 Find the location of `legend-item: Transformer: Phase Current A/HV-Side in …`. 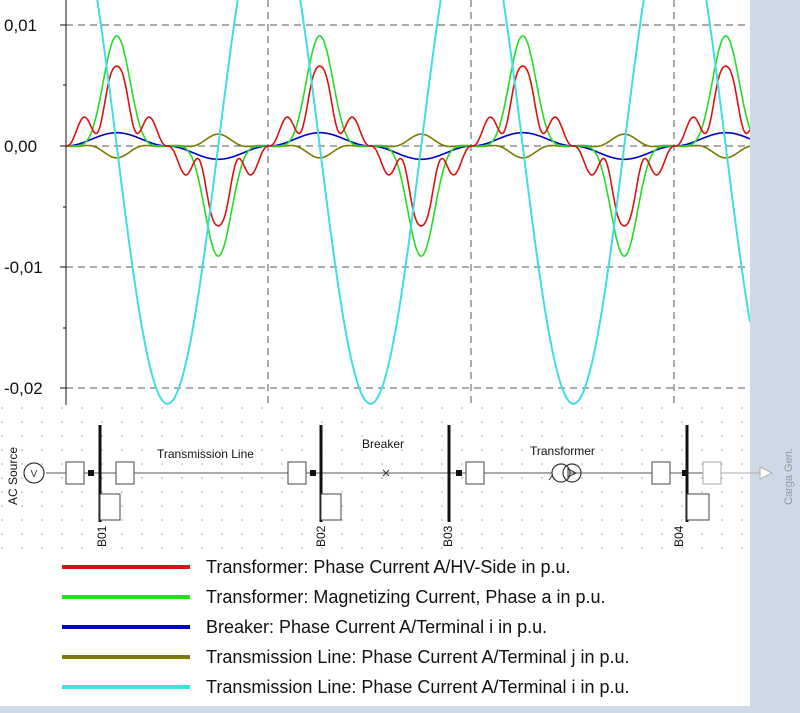

legend-item: Transformer: Phase Current A/HV-Side in … is located at coordinates (316, 567).